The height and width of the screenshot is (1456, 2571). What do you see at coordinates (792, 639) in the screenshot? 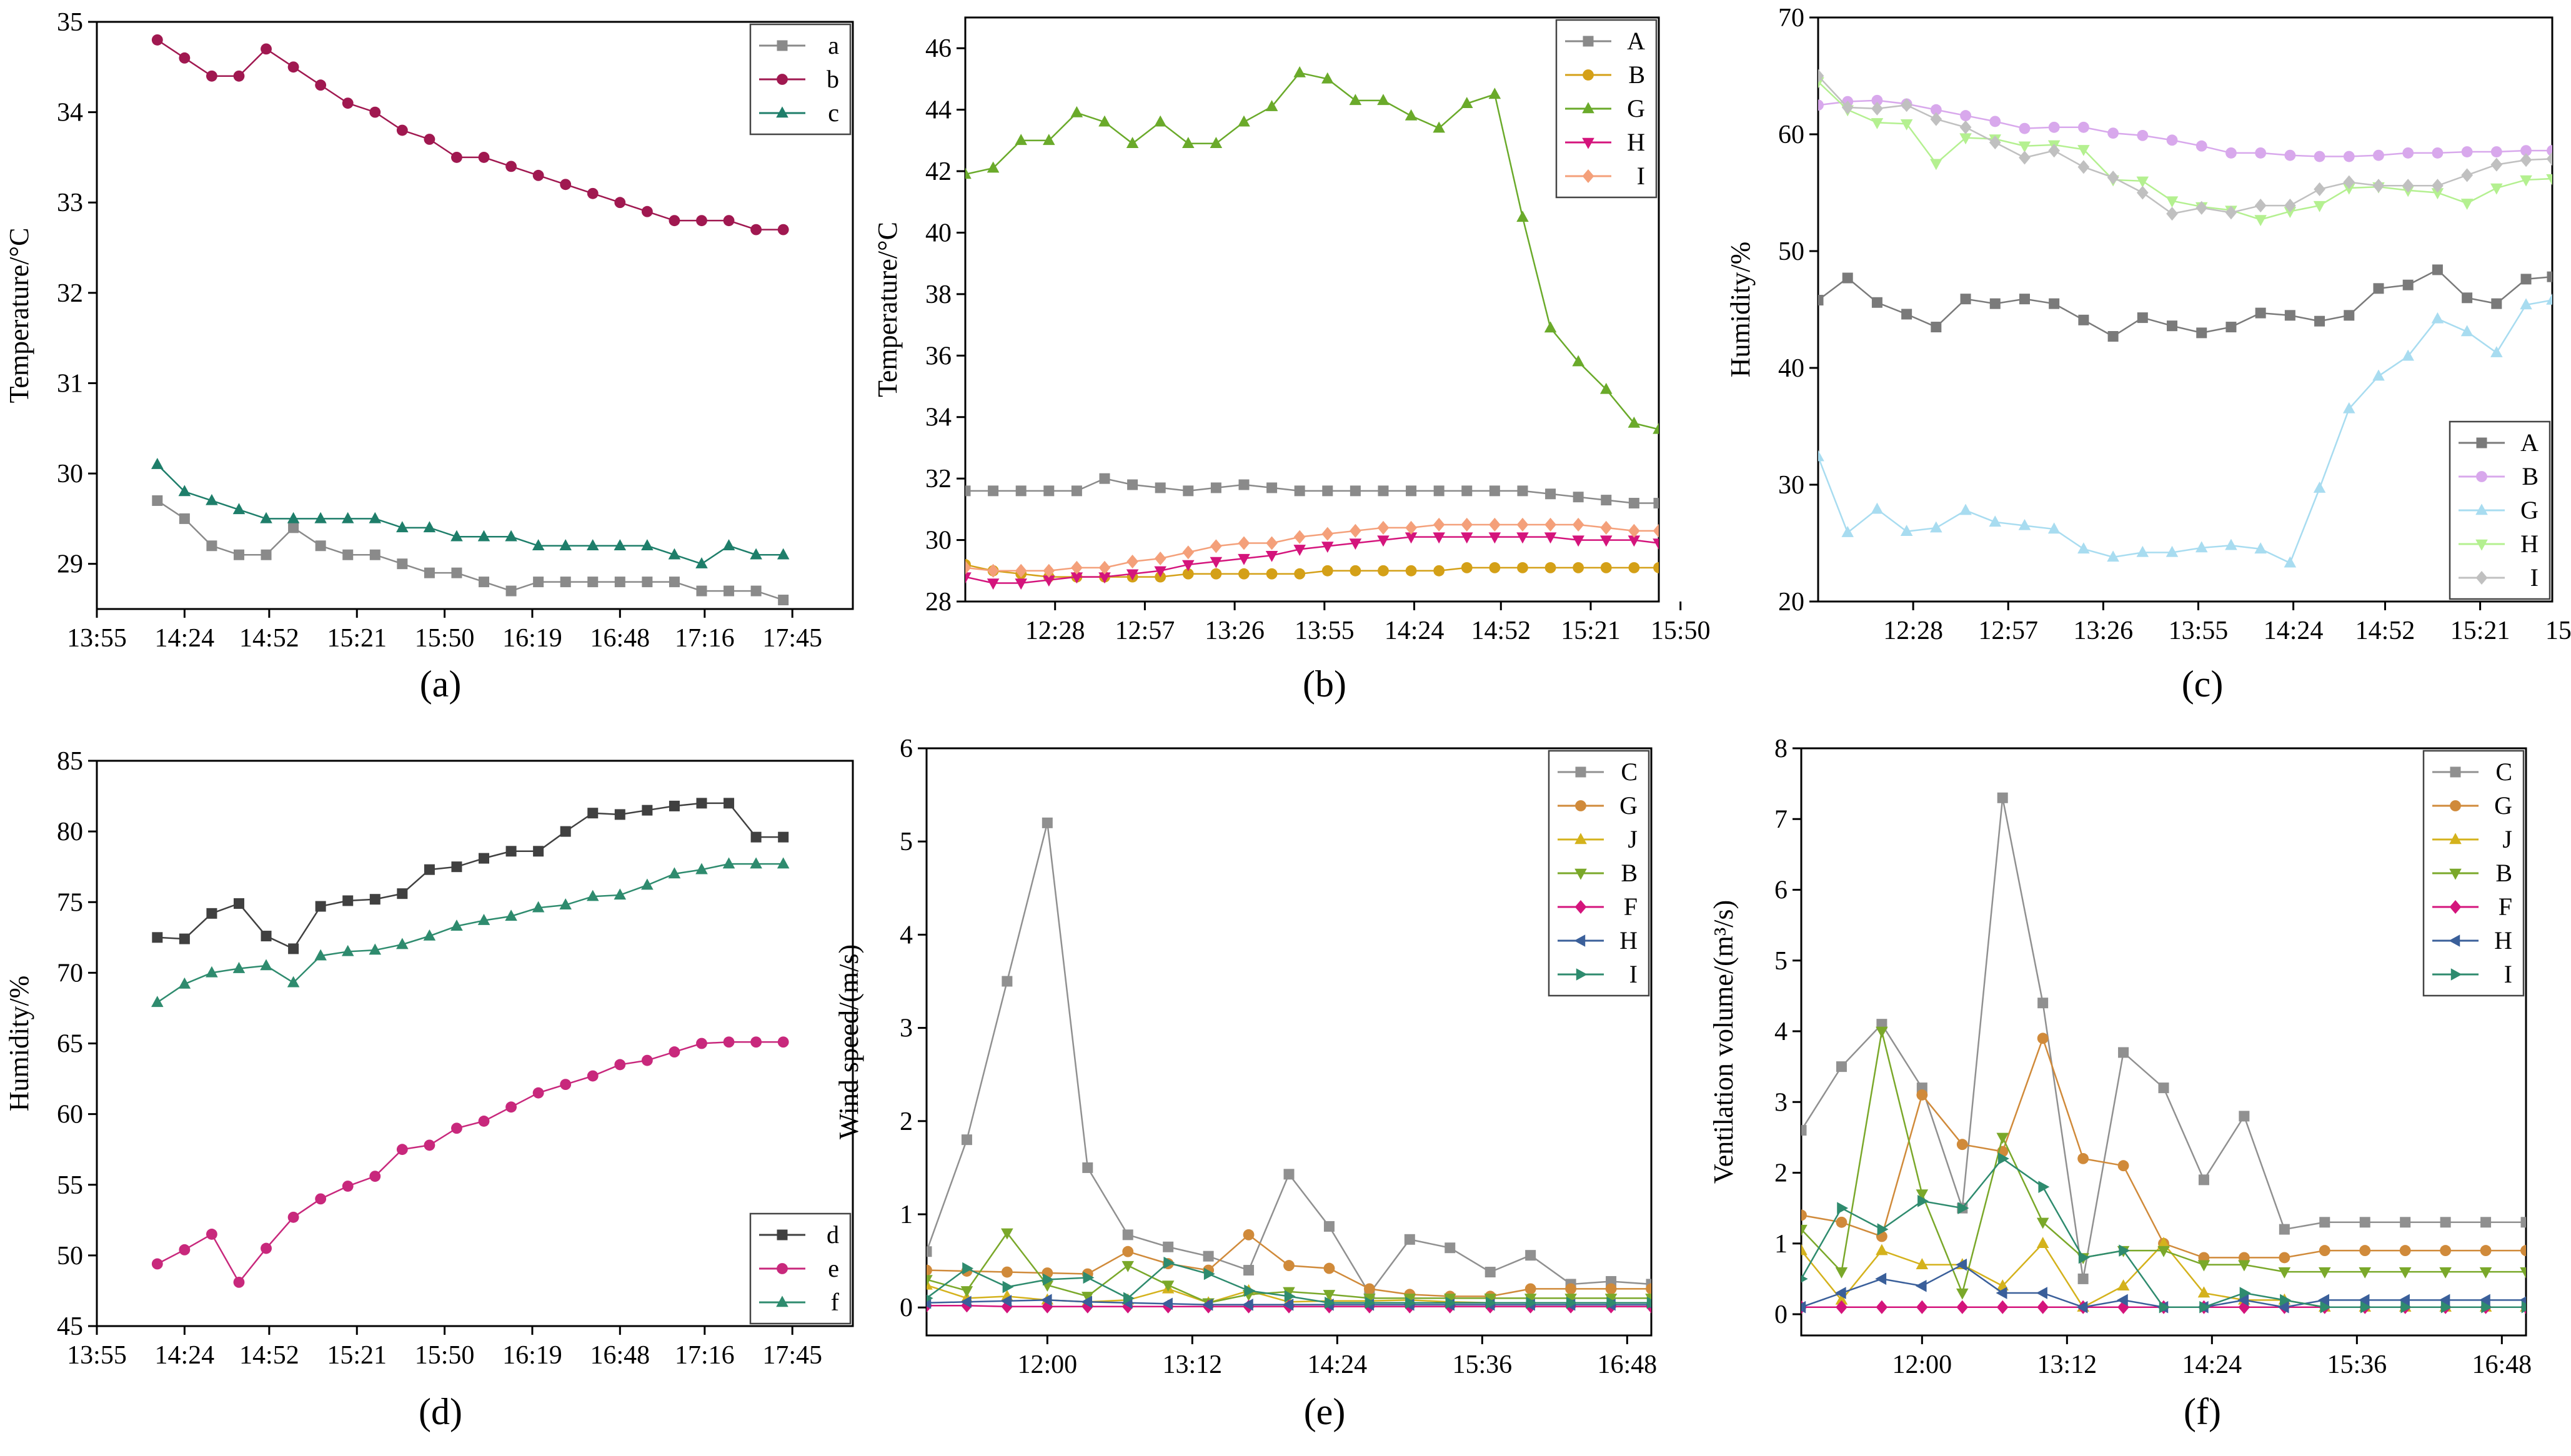
I see `x-tick-label: 17:45` at bounding box center [792, 639].